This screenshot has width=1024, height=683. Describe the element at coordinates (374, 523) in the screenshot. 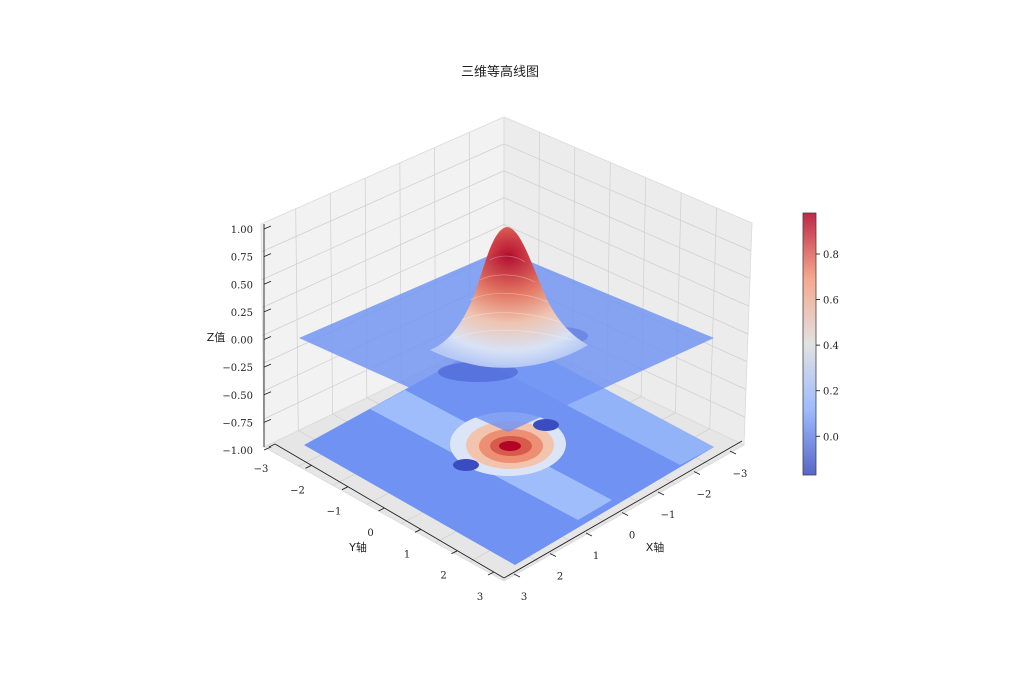

I see `y-axis: −3 −2 −1 0 1 2 3` at that location.